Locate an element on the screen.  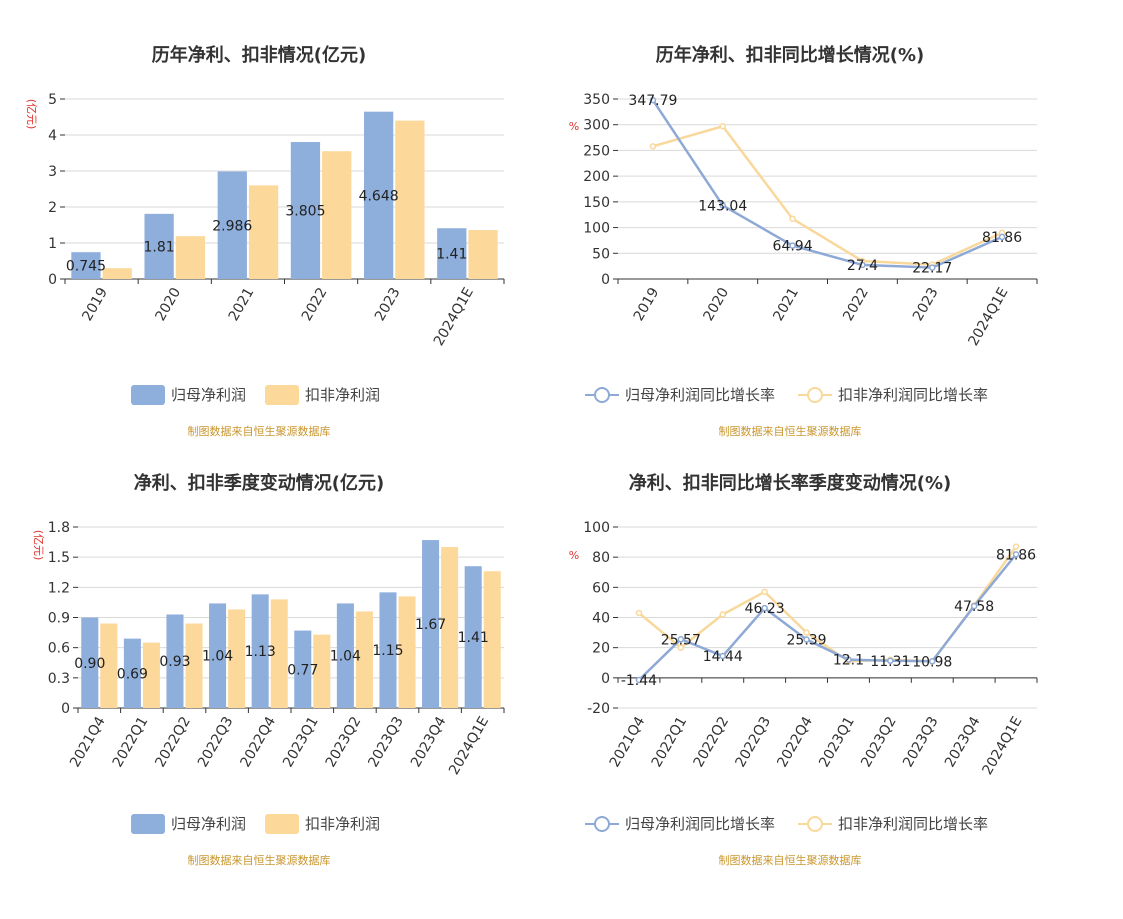
chart4-legend-label-a: 归母净利润同比增长率 is located at coordinates (700, 824).